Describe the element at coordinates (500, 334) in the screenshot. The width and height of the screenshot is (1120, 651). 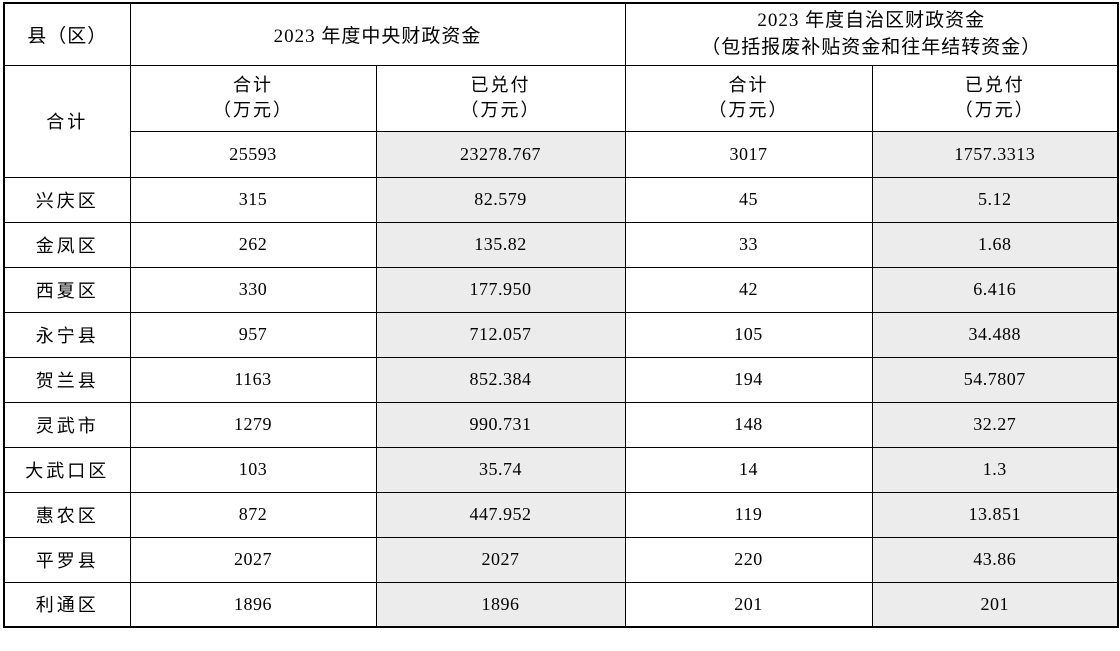
I see `cell-central-paid: 712.057` at that location.